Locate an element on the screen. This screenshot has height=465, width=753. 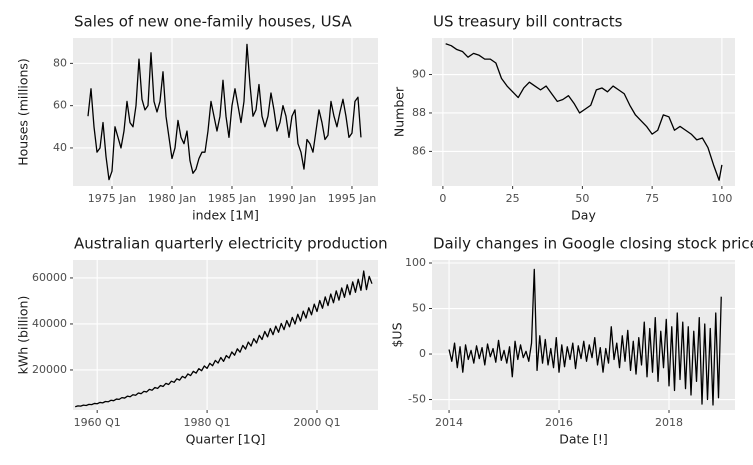
y-axis-title: $US is located at coordinates (397, 334).